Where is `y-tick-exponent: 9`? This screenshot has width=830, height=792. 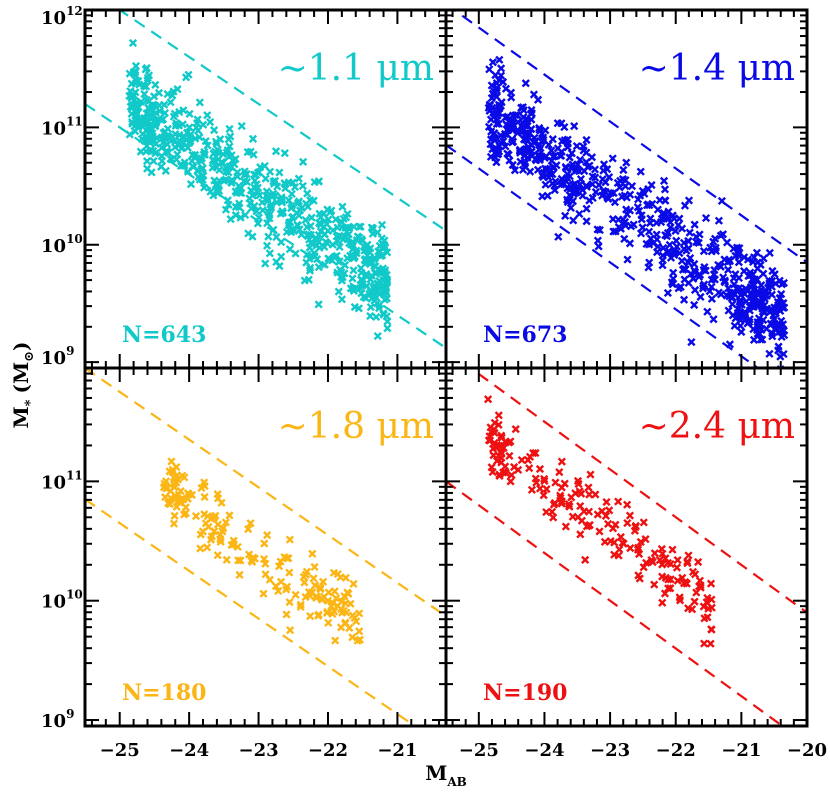
y-tick-exponent: 9 is located at coordinates (70, 714).